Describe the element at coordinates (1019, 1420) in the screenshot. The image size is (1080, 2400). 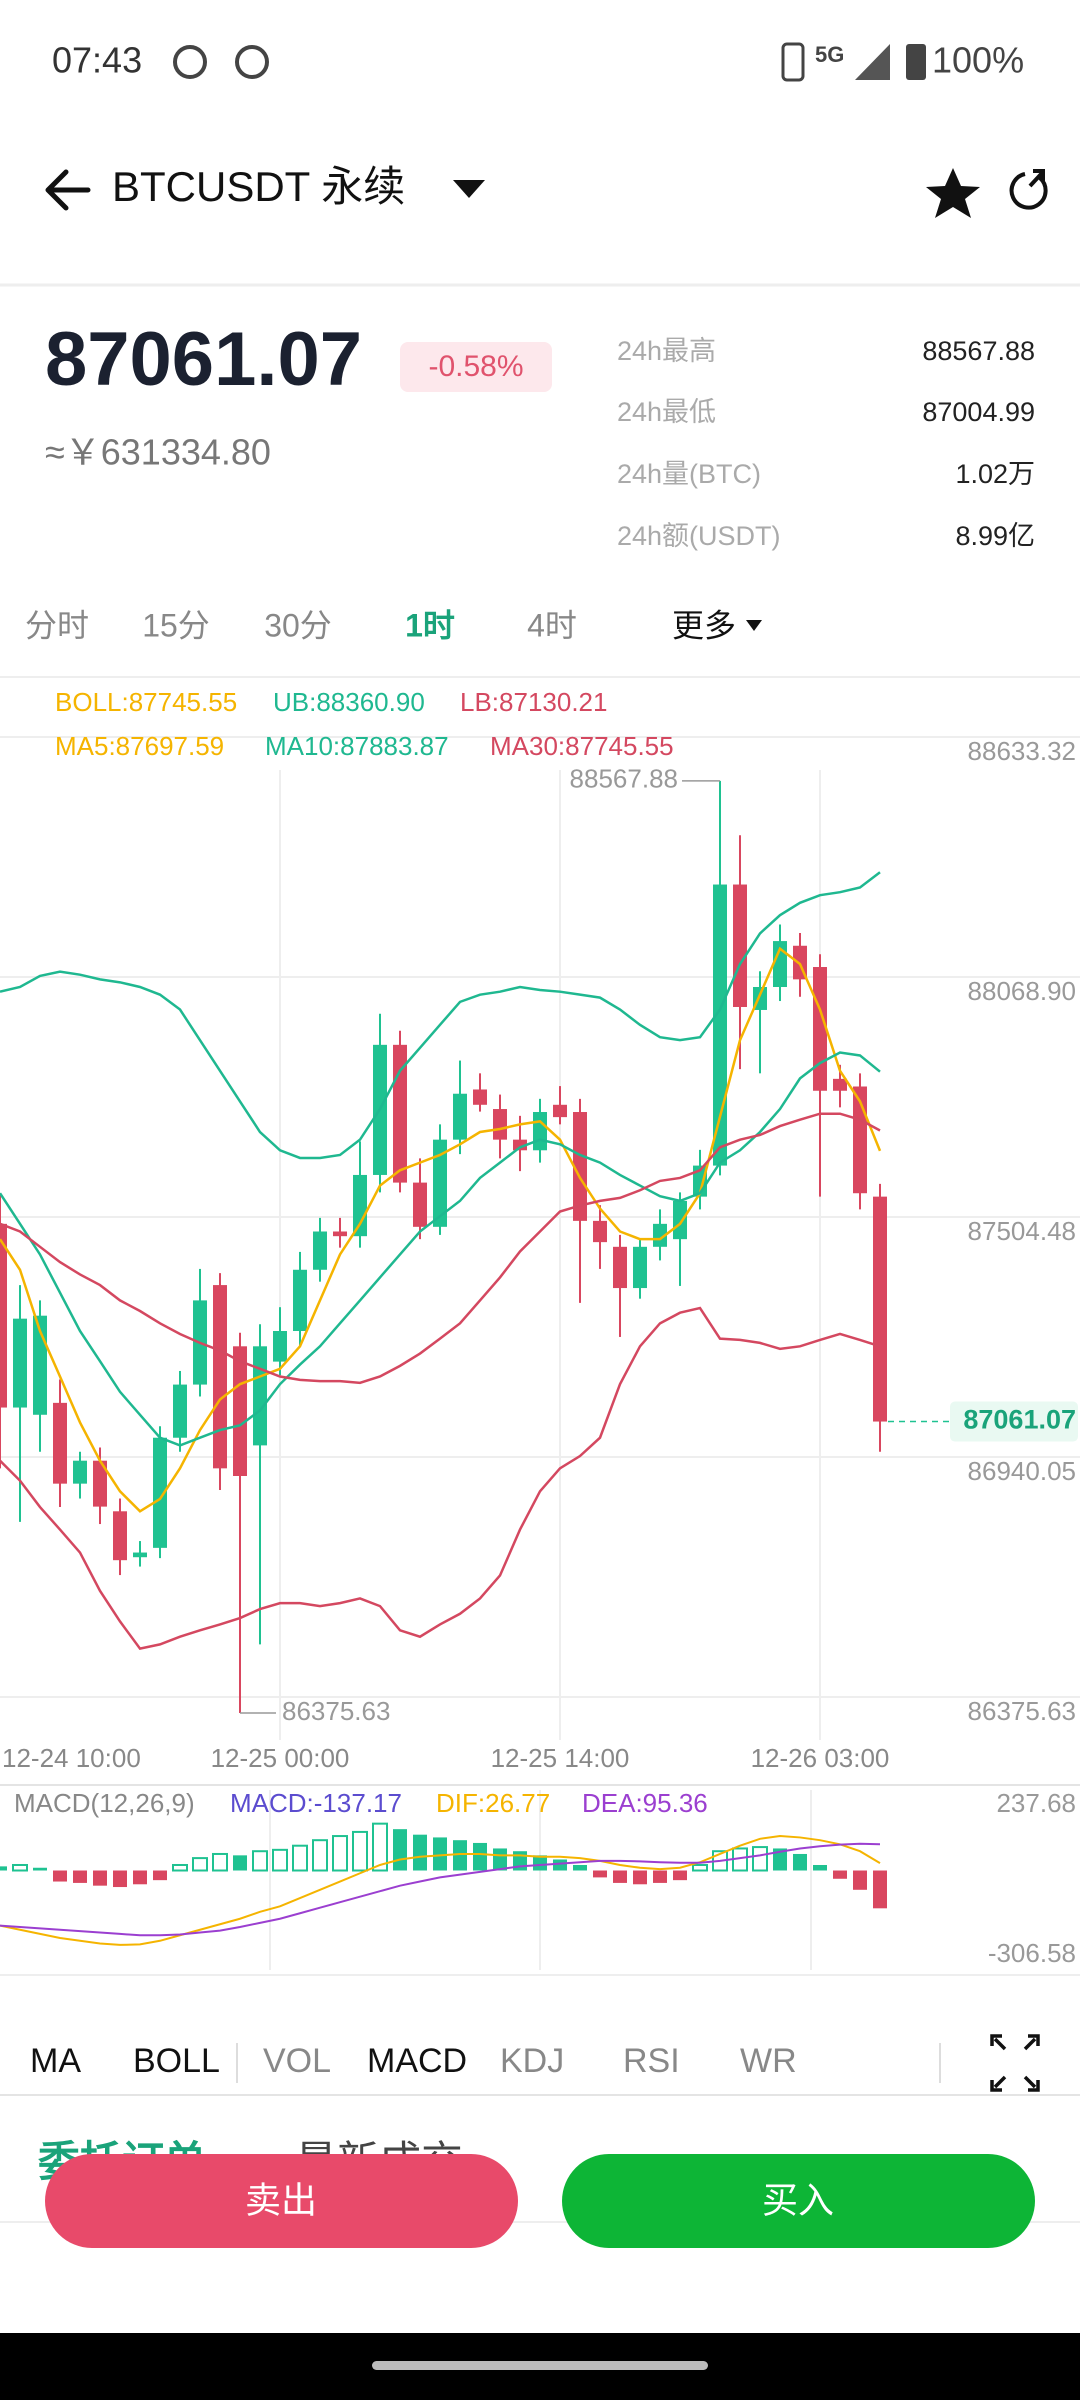
I see `last-price-label: 87061.07` at that location.